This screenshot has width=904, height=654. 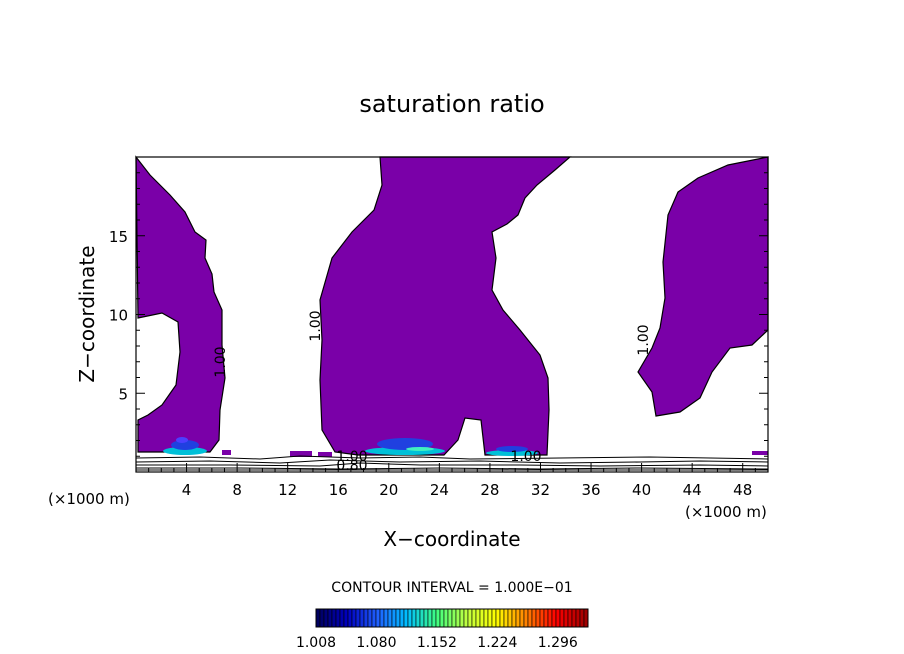 What do you see at coordinates (439, 490) in the screenshot?
I see `x-tick-label: 24` at bounding box center [439, 490].